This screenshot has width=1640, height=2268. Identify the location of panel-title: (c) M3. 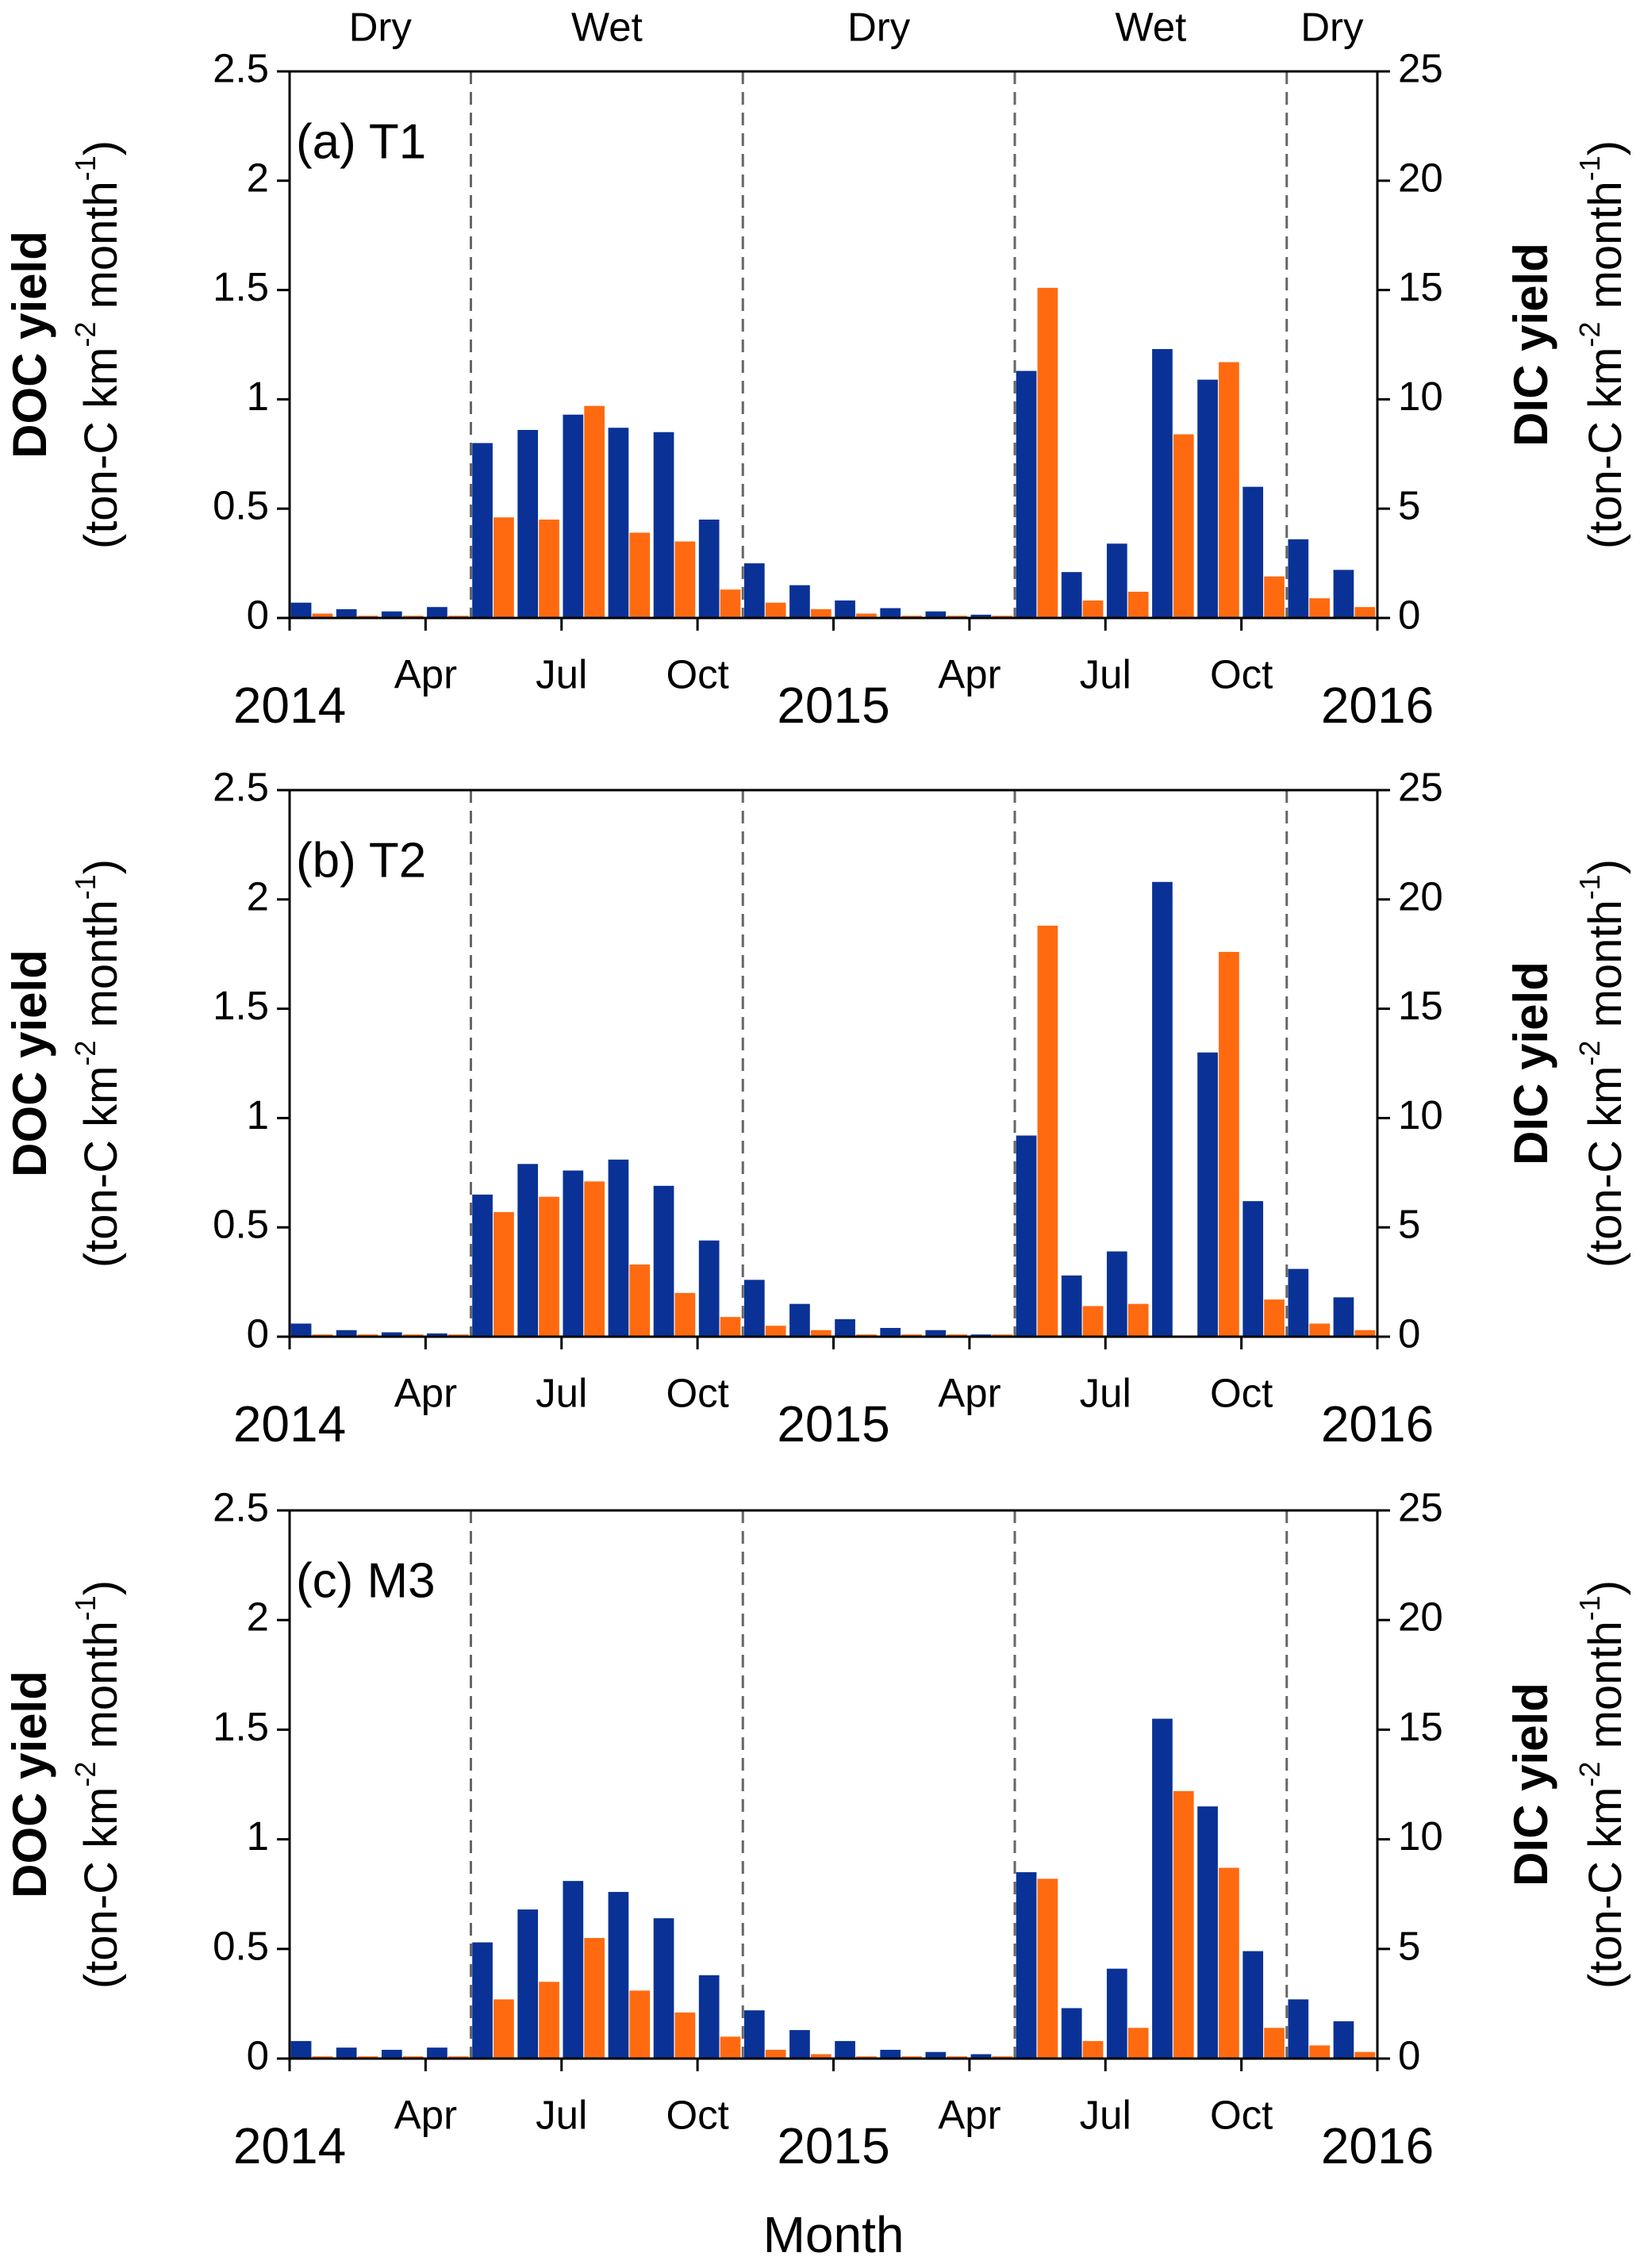
(366, 1581).